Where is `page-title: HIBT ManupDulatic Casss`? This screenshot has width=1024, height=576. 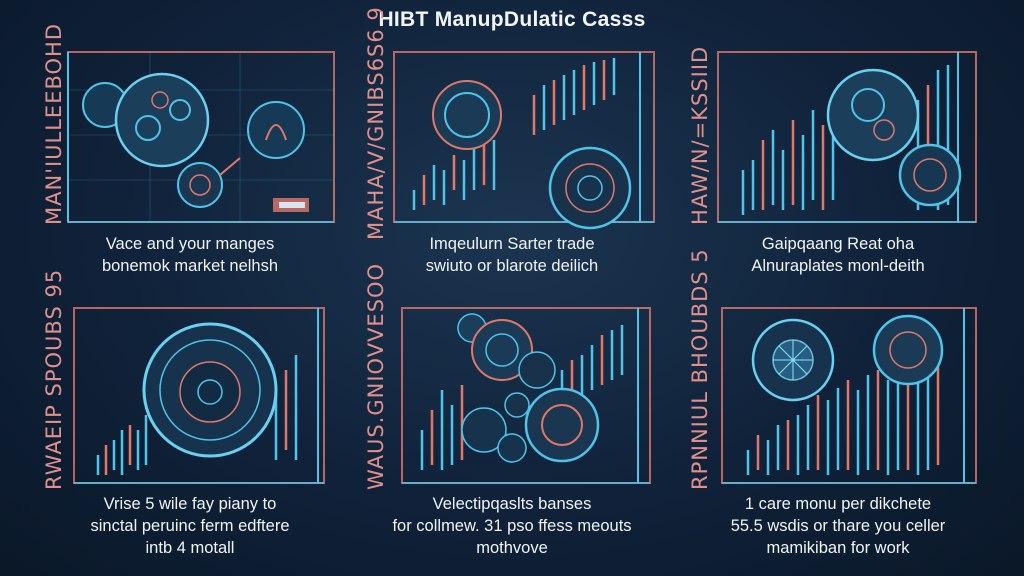 page-title: HIBT ManupDulatic Casss is located at coordinates (512, 19).